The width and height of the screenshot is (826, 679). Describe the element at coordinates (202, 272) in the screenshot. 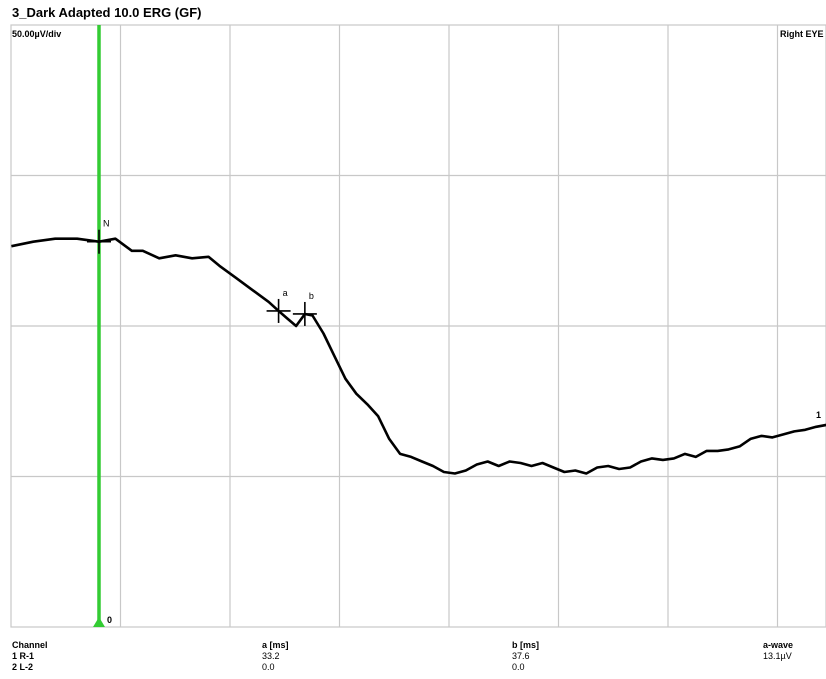

I see `wave-markers: Na b` at that location.